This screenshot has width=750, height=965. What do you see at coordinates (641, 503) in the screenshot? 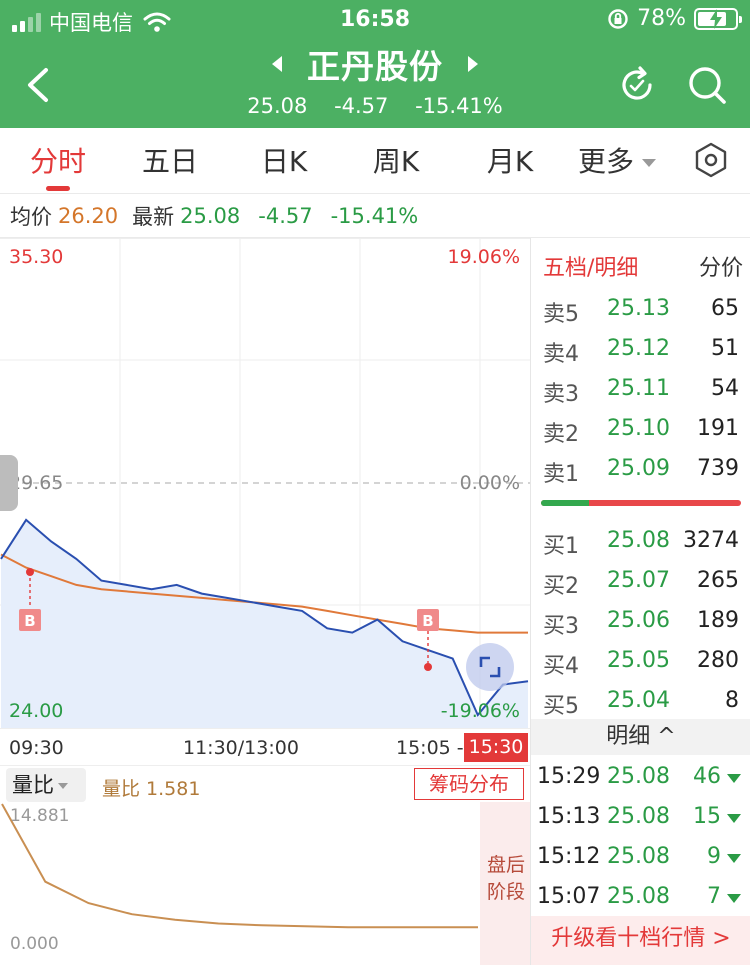
I see `buy-sell-ratio-bar` at bounding box center [641, 503].